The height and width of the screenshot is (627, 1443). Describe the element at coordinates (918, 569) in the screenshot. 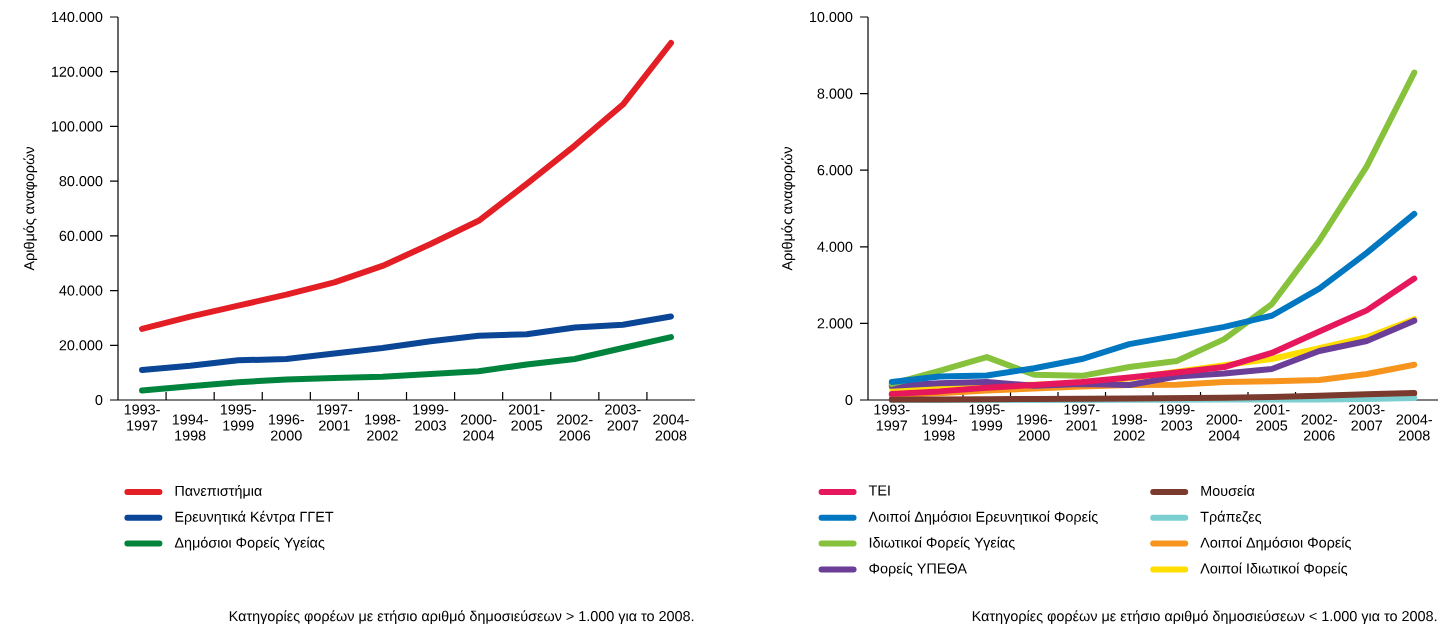

I see `legend-label: Φορείς ΥΠΕΘΑ` at that location.